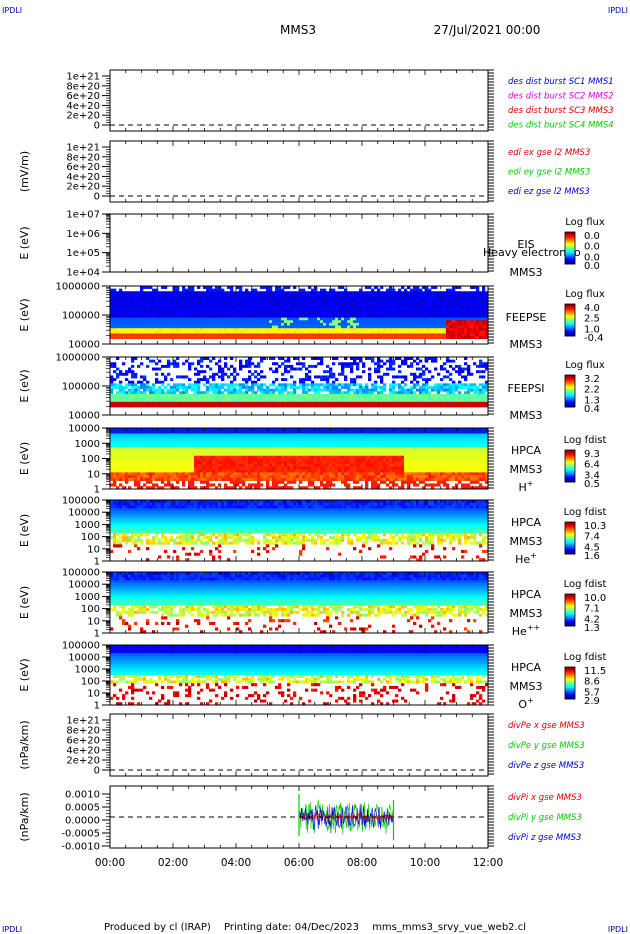  I want to click on colorbar-step, so click(570, 324).